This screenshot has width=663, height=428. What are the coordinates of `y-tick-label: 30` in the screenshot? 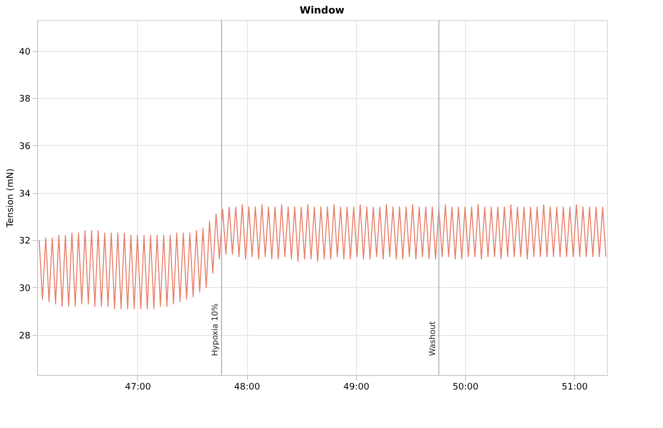 It's located at (25, 289).